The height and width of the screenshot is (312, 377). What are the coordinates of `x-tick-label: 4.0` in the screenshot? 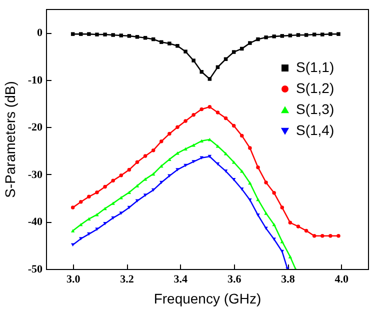 It's located at (342, 280).